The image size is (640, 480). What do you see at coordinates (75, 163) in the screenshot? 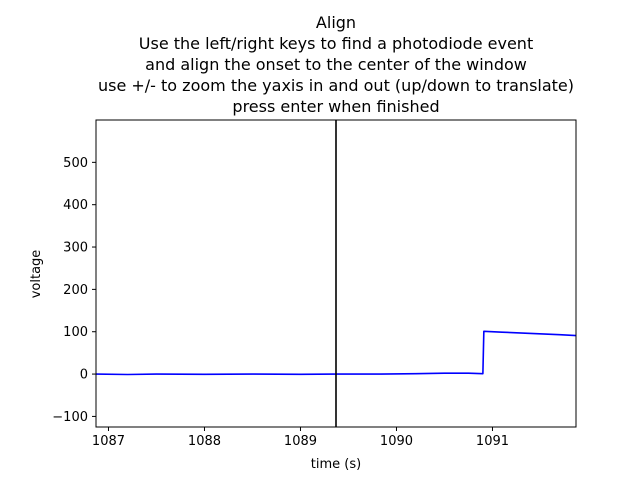
I see `y-tick-label: 500` at bounding box center [75, 163].